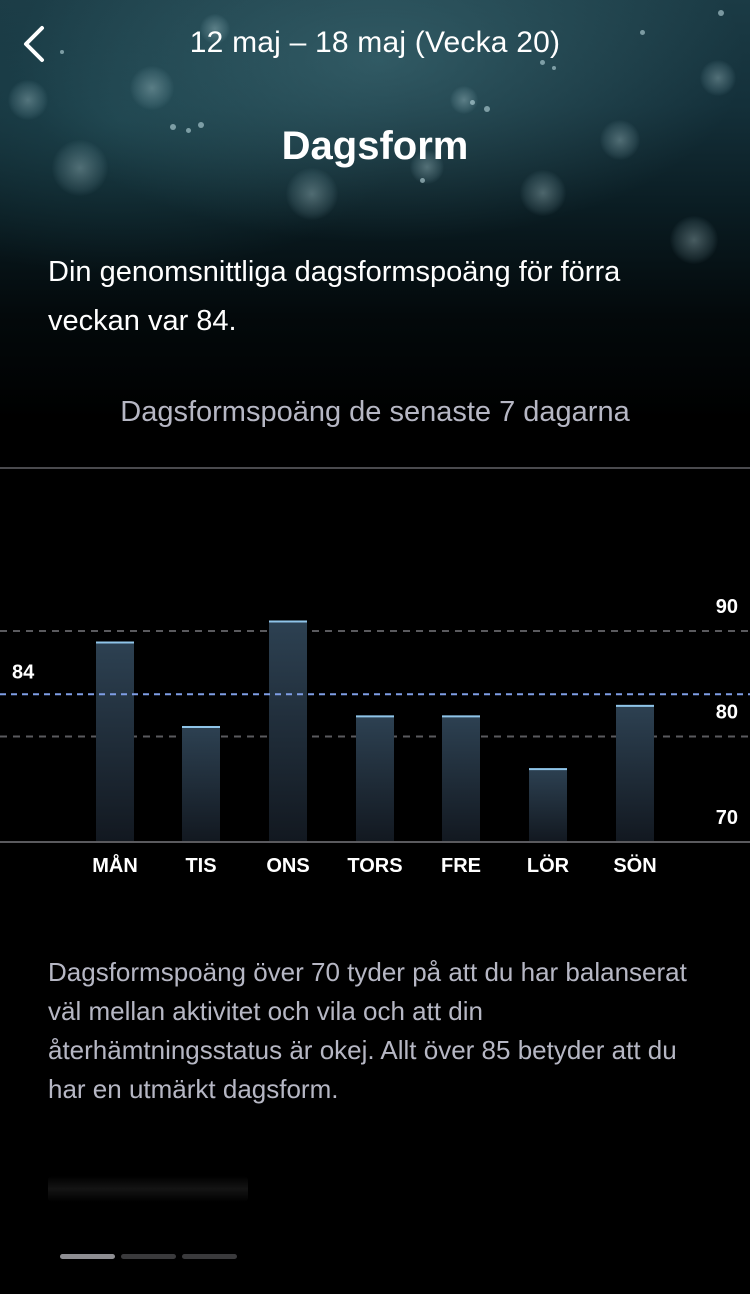 The width and height of the screenshot is (750, 1294). I want to click on x-tick-label: TIS, so click(200, 866).